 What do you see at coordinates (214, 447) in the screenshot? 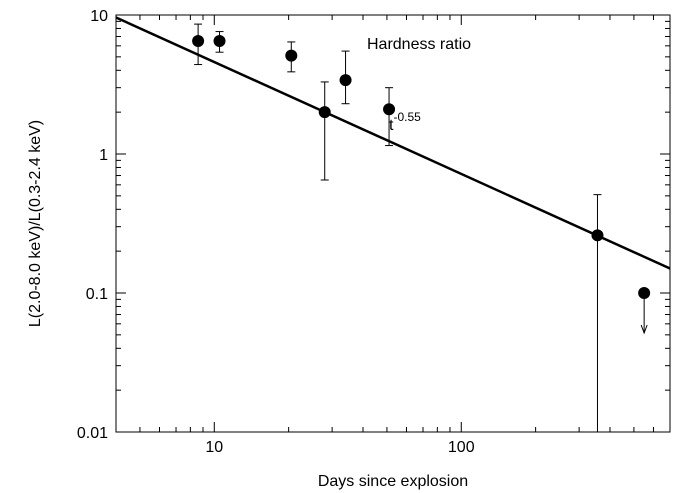
I see `x-tick-label: 10` at bounding box center [214, 447].